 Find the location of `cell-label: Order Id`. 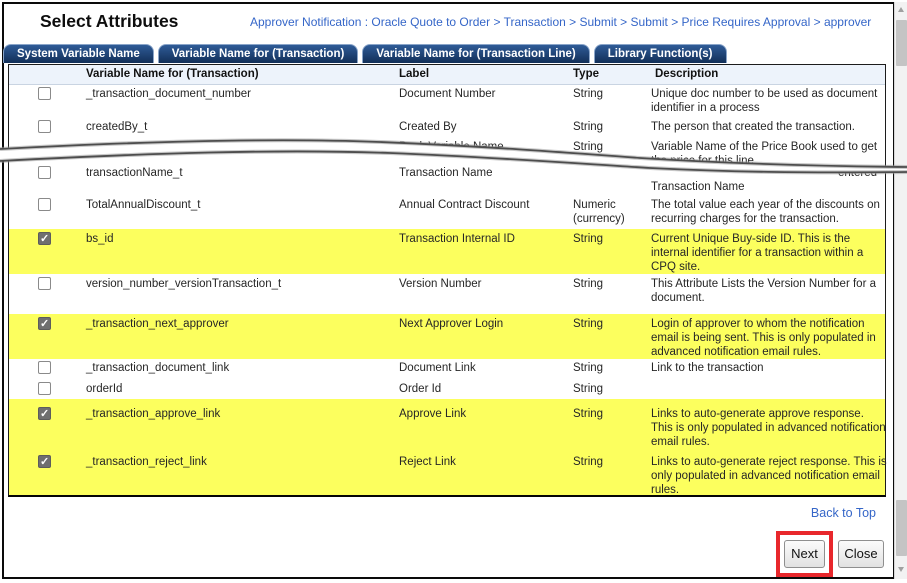

cell-label: Order Id is located at coordinates (420, 389).